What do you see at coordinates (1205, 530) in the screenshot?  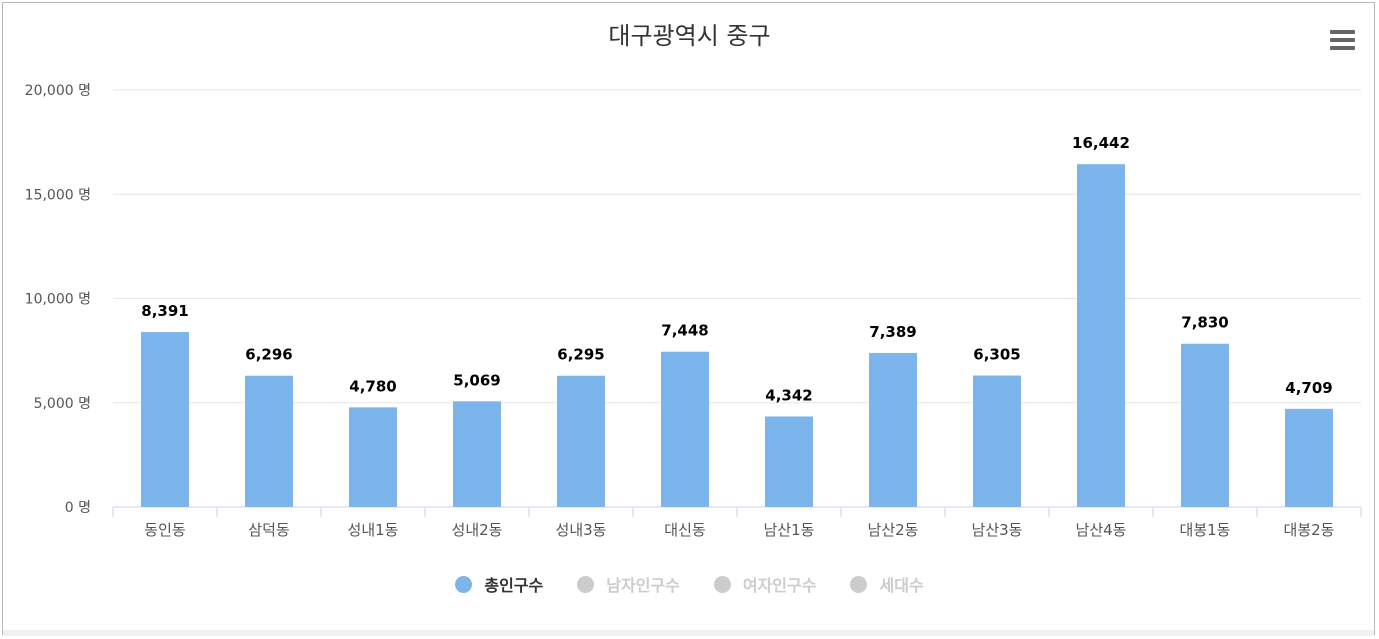 I see `x-tick-label: 대봉1동` at bounding box center [1205, 530].